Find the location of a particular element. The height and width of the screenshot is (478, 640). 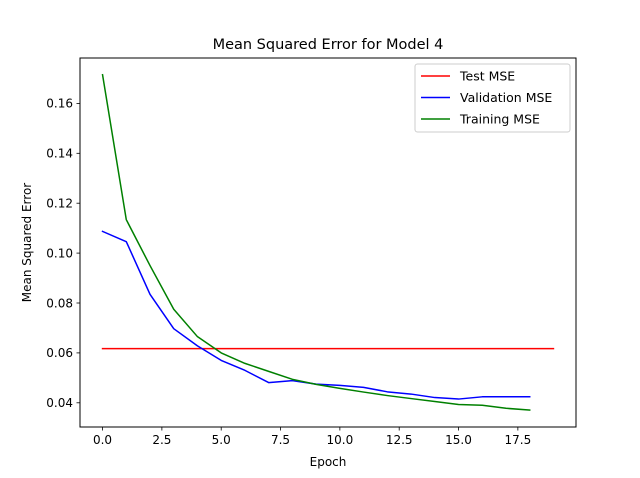

legend-label-test-mse: Test MSE is located at coordinates (487, 76).